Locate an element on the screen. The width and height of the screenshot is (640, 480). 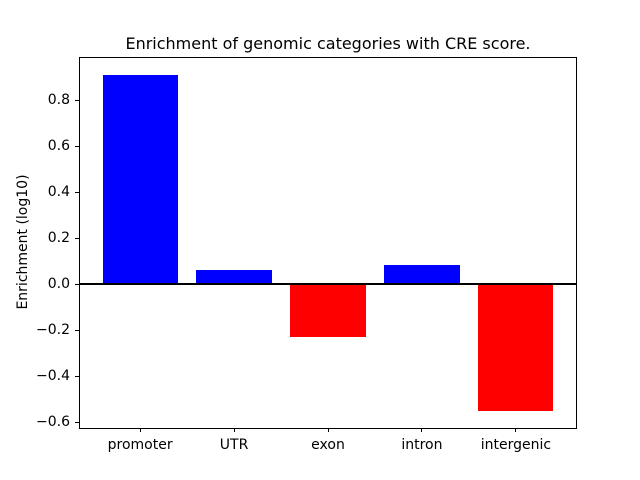
y-tick-label: 0.2 is located at coordinates (58, 238).